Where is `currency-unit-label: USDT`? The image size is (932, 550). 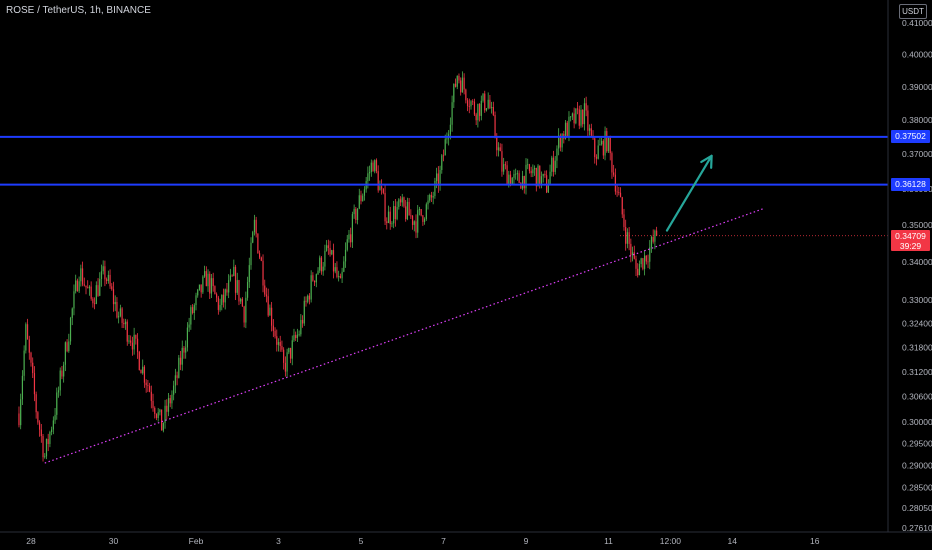 currency-unit-label: USDT is located at coordinates (913, 11).